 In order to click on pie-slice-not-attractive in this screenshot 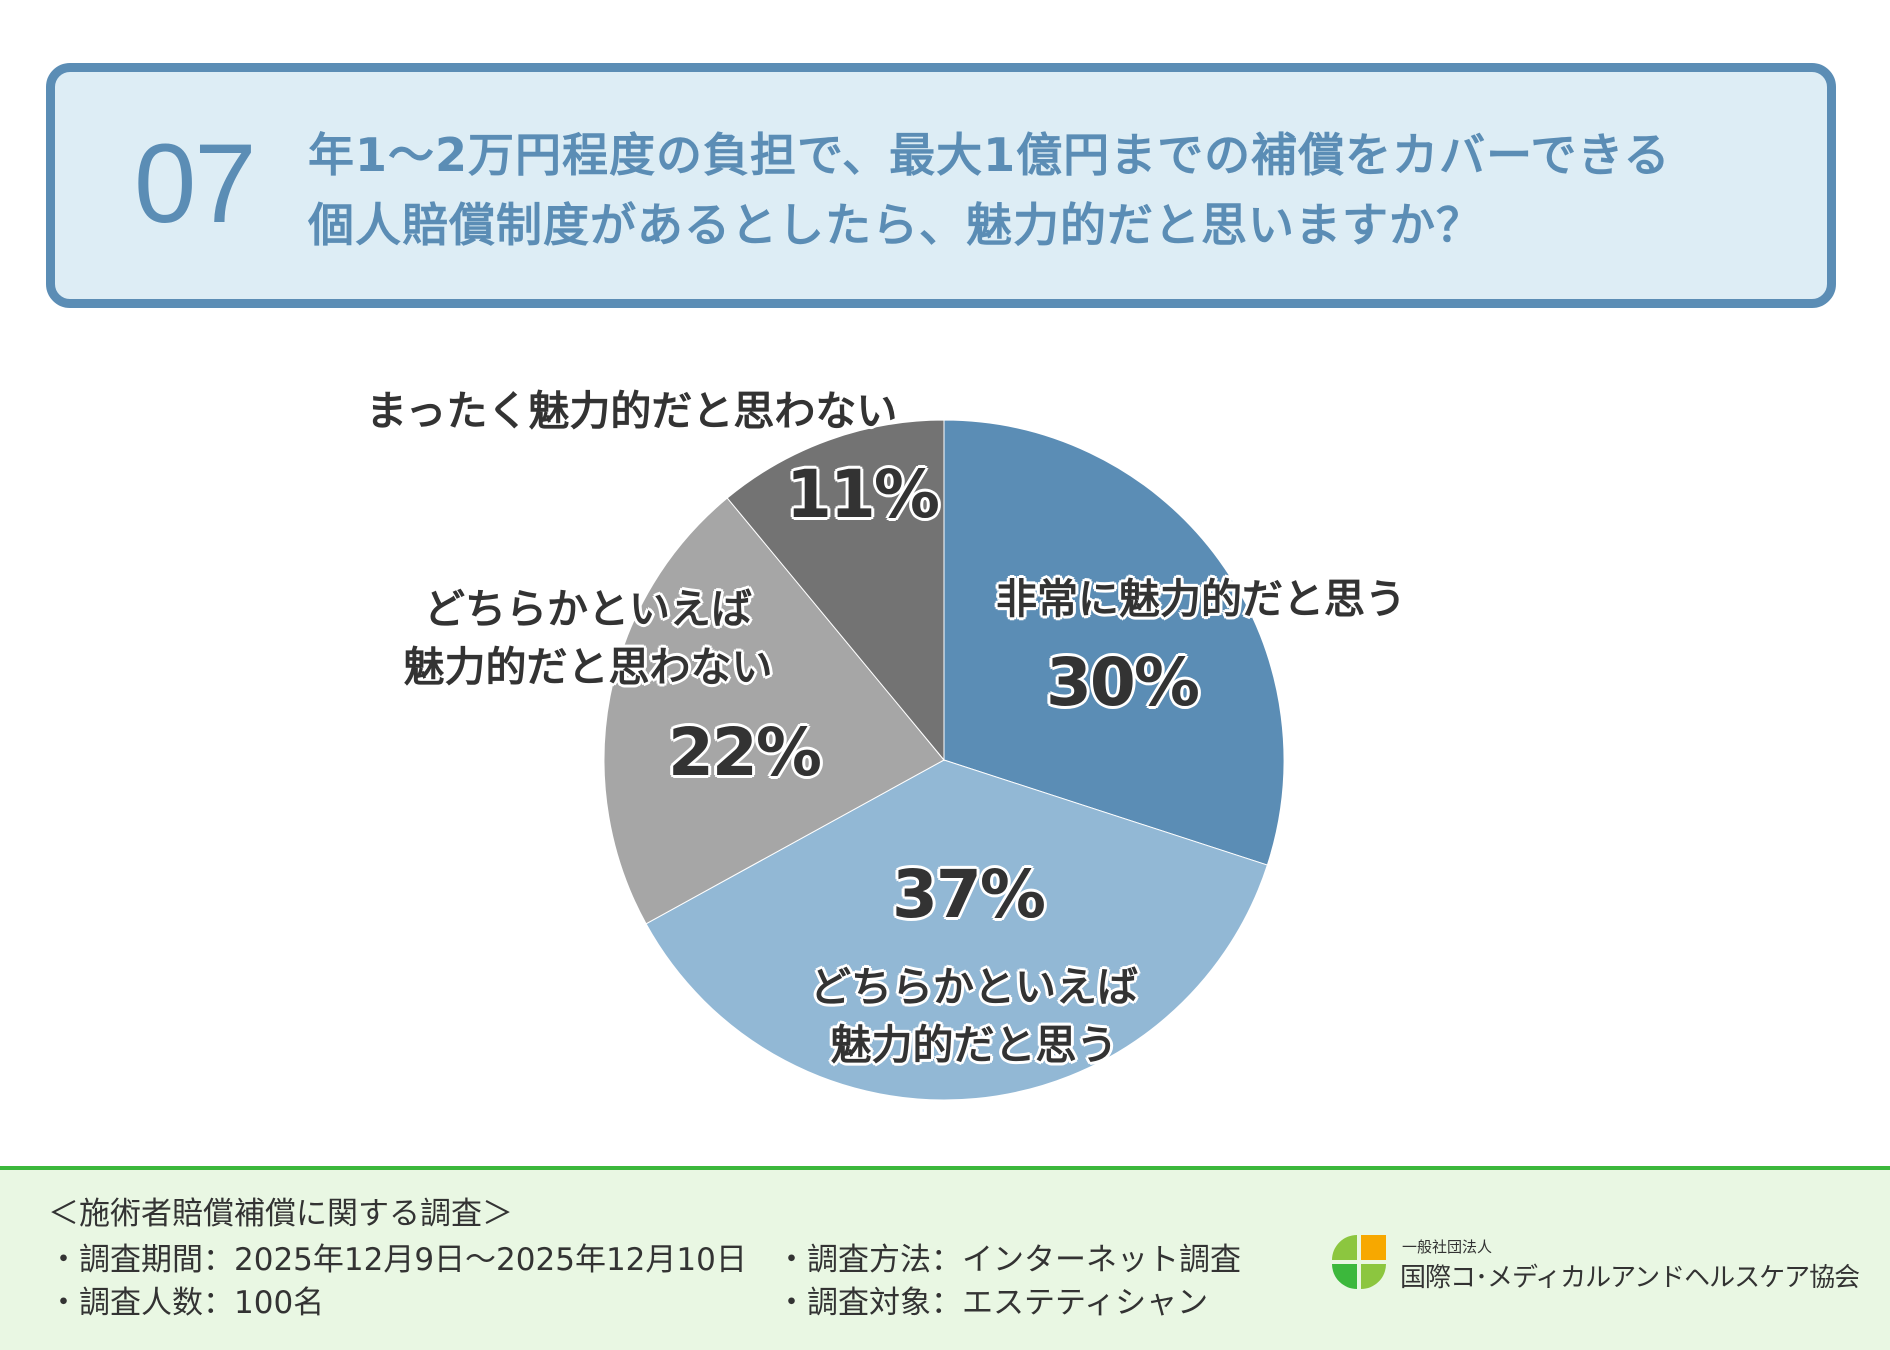, I will do `click(835, 590)`.